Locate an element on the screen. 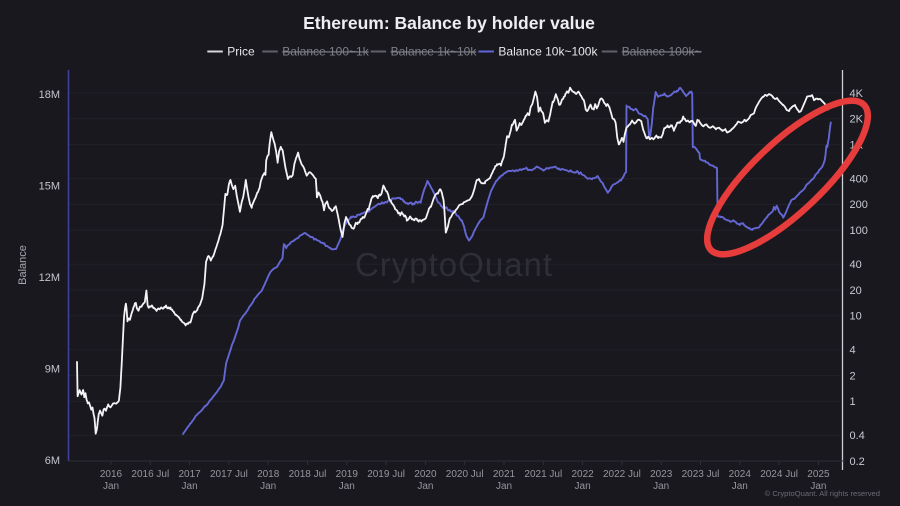 Image resolution: width=900 pixels, height=506 pixels. svg-text: 2018 is located at coordinates (268, 474).